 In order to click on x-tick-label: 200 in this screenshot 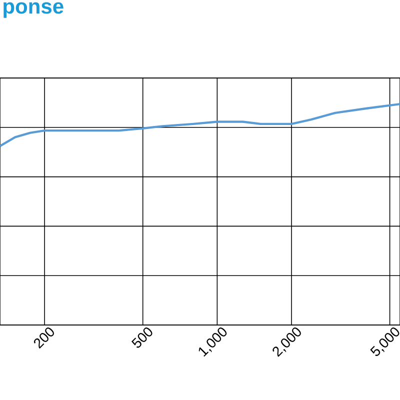, I will do `click(44, 338)`.